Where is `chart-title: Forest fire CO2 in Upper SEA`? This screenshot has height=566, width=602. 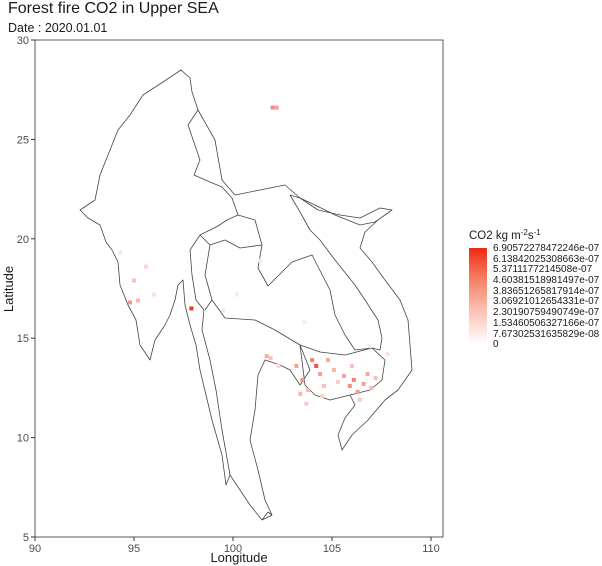 chart-title: Forest fire CO2 in Upper SEA is located at coordinates (113, 8).